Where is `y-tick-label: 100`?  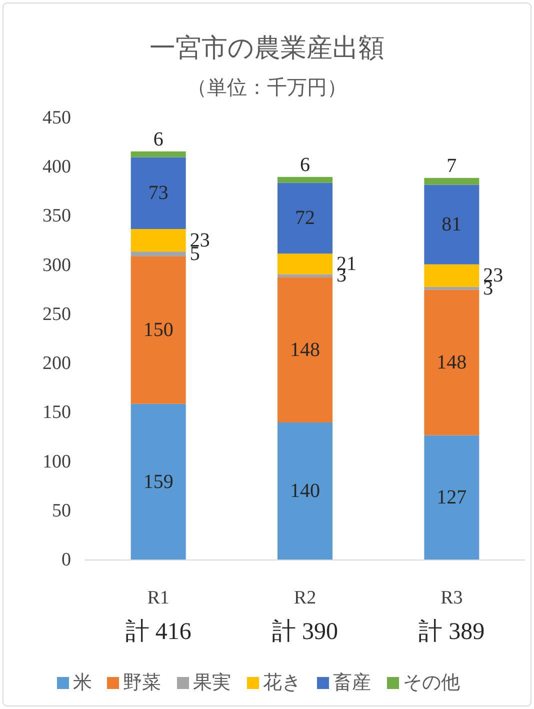 y-tick-label: 100 is located at coordinates (56, 461).